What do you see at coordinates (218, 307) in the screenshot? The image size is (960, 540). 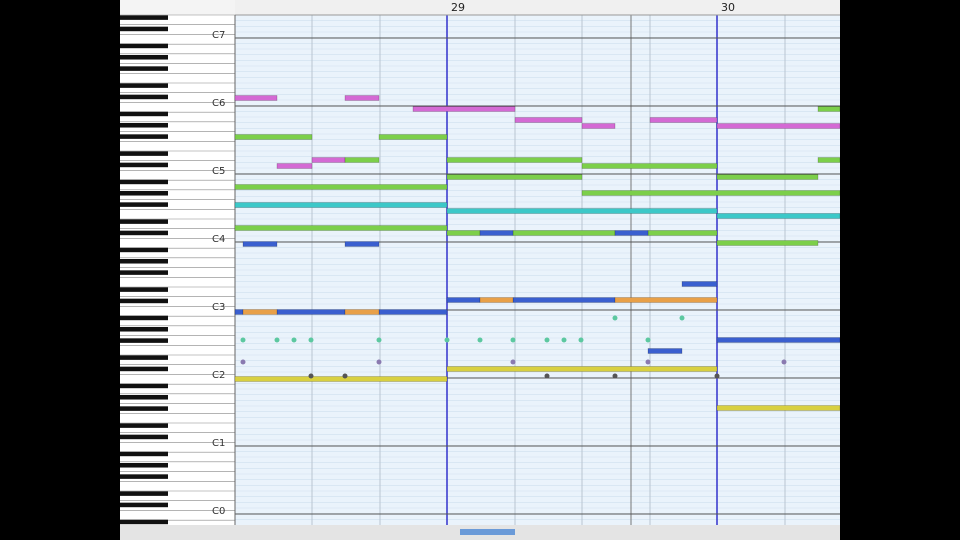 I see `octave-label: C3` at bounding box center [218, 307].